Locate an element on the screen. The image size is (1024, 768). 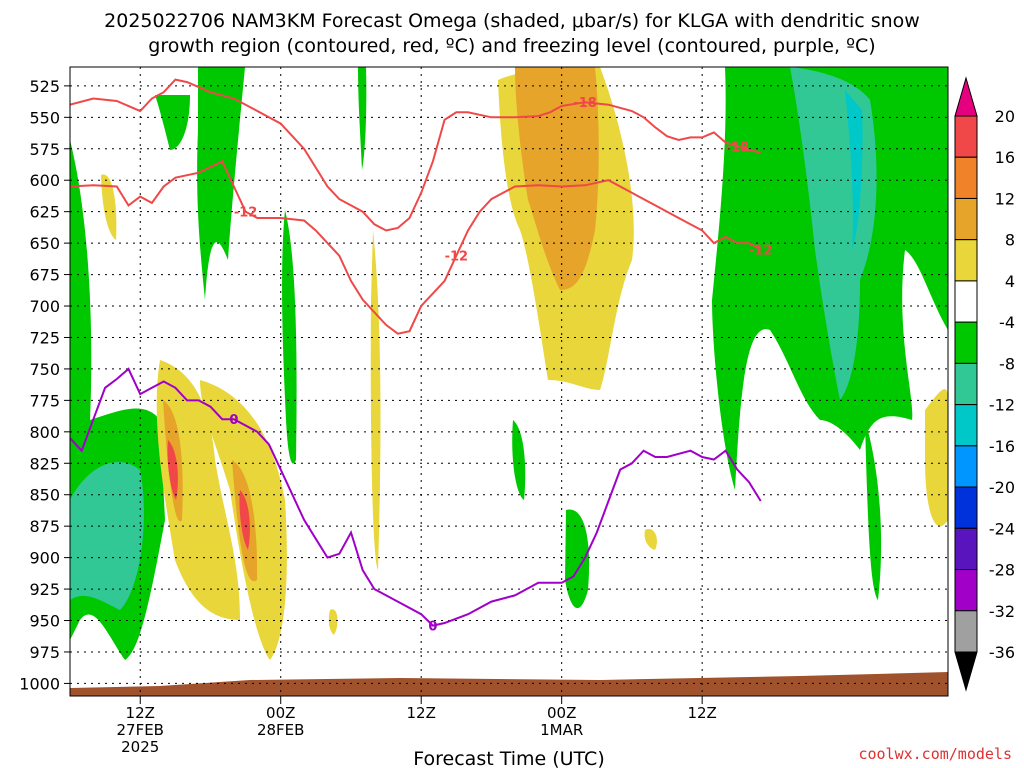
y-tick-label: 1000 is located at coordinates (39, 683).